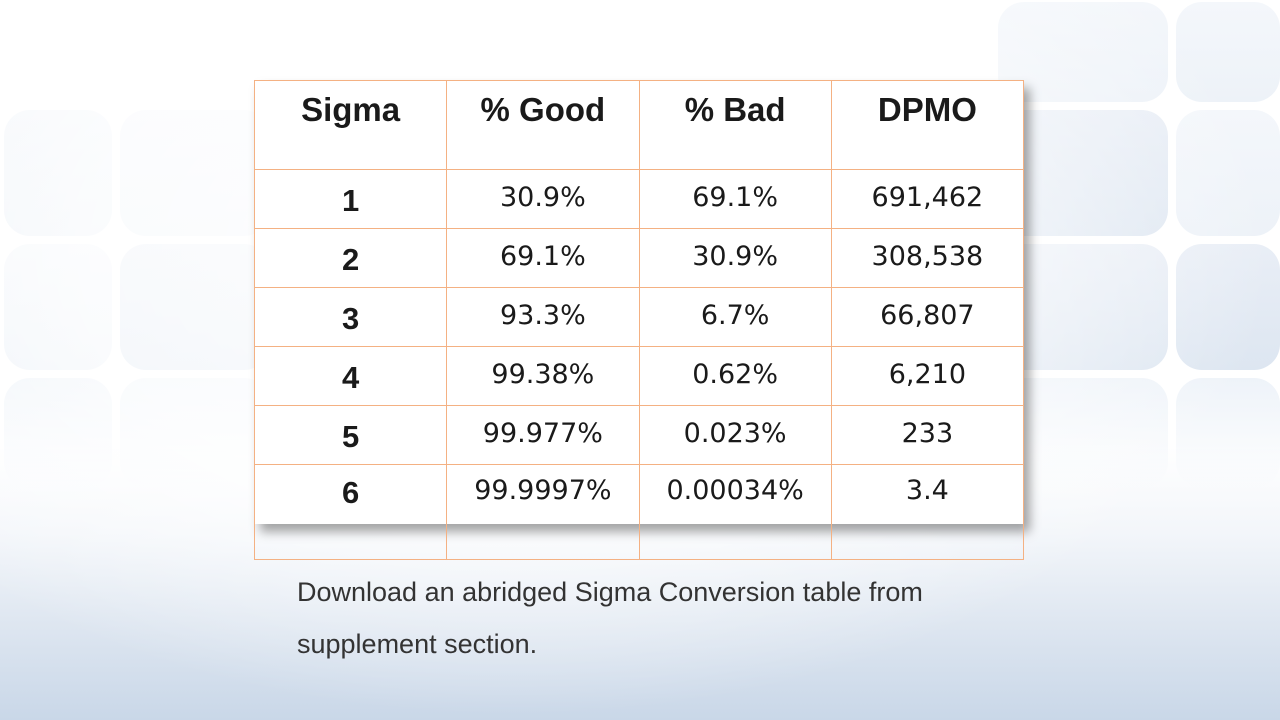  I want to click on table-header-row: Sigma % Good % Bad DPMO, so click(639, 125).